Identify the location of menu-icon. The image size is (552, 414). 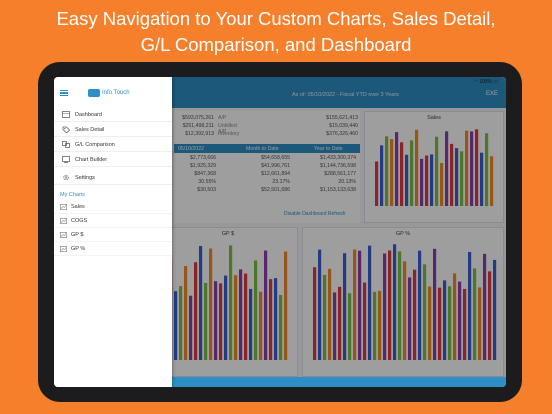
(64, 93).